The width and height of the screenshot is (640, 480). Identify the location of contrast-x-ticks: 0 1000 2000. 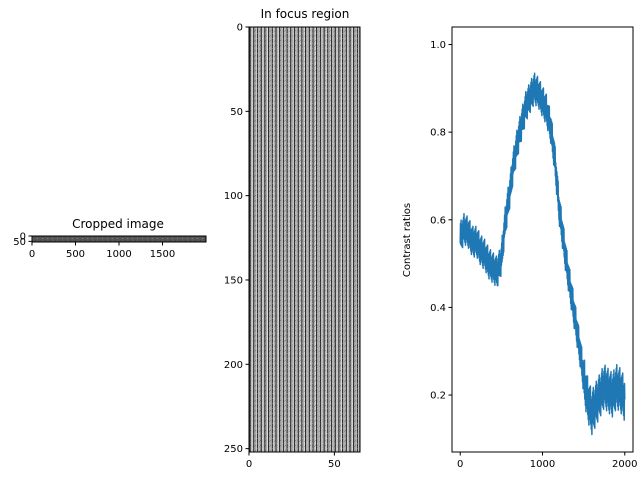
(547, 461).